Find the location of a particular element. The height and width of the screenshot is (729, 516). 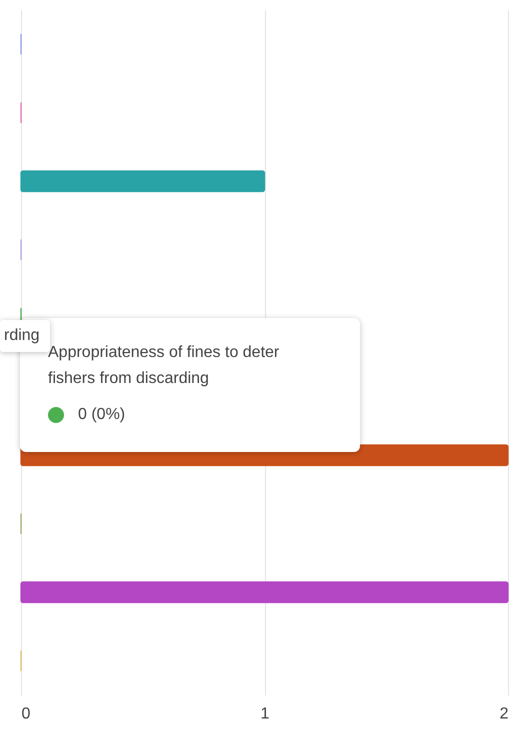

x-tick-label: 1 is located at coordinates (265, 714).